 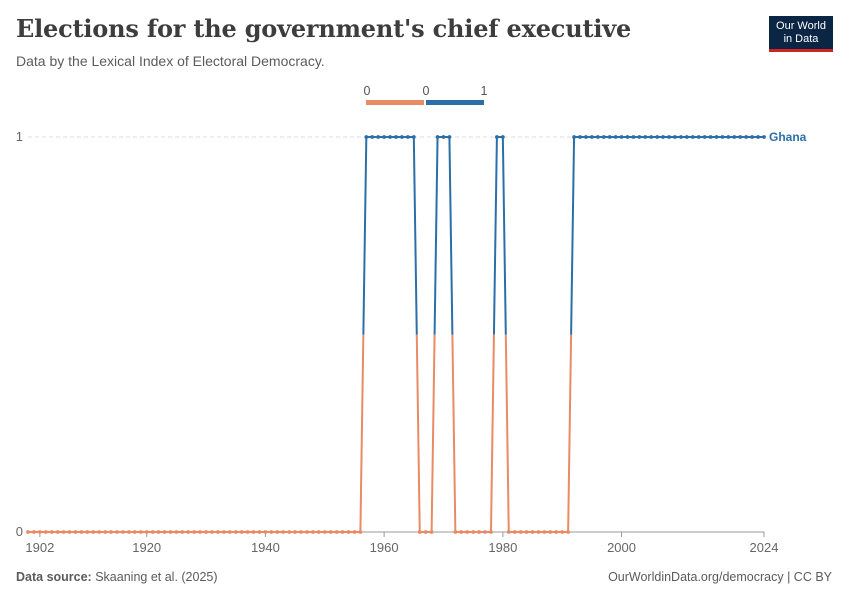 What do you see at coordinates (426, 94) in the screenshot?
I see `color-legend: 0 0 1` at bounding box center [426, 94].